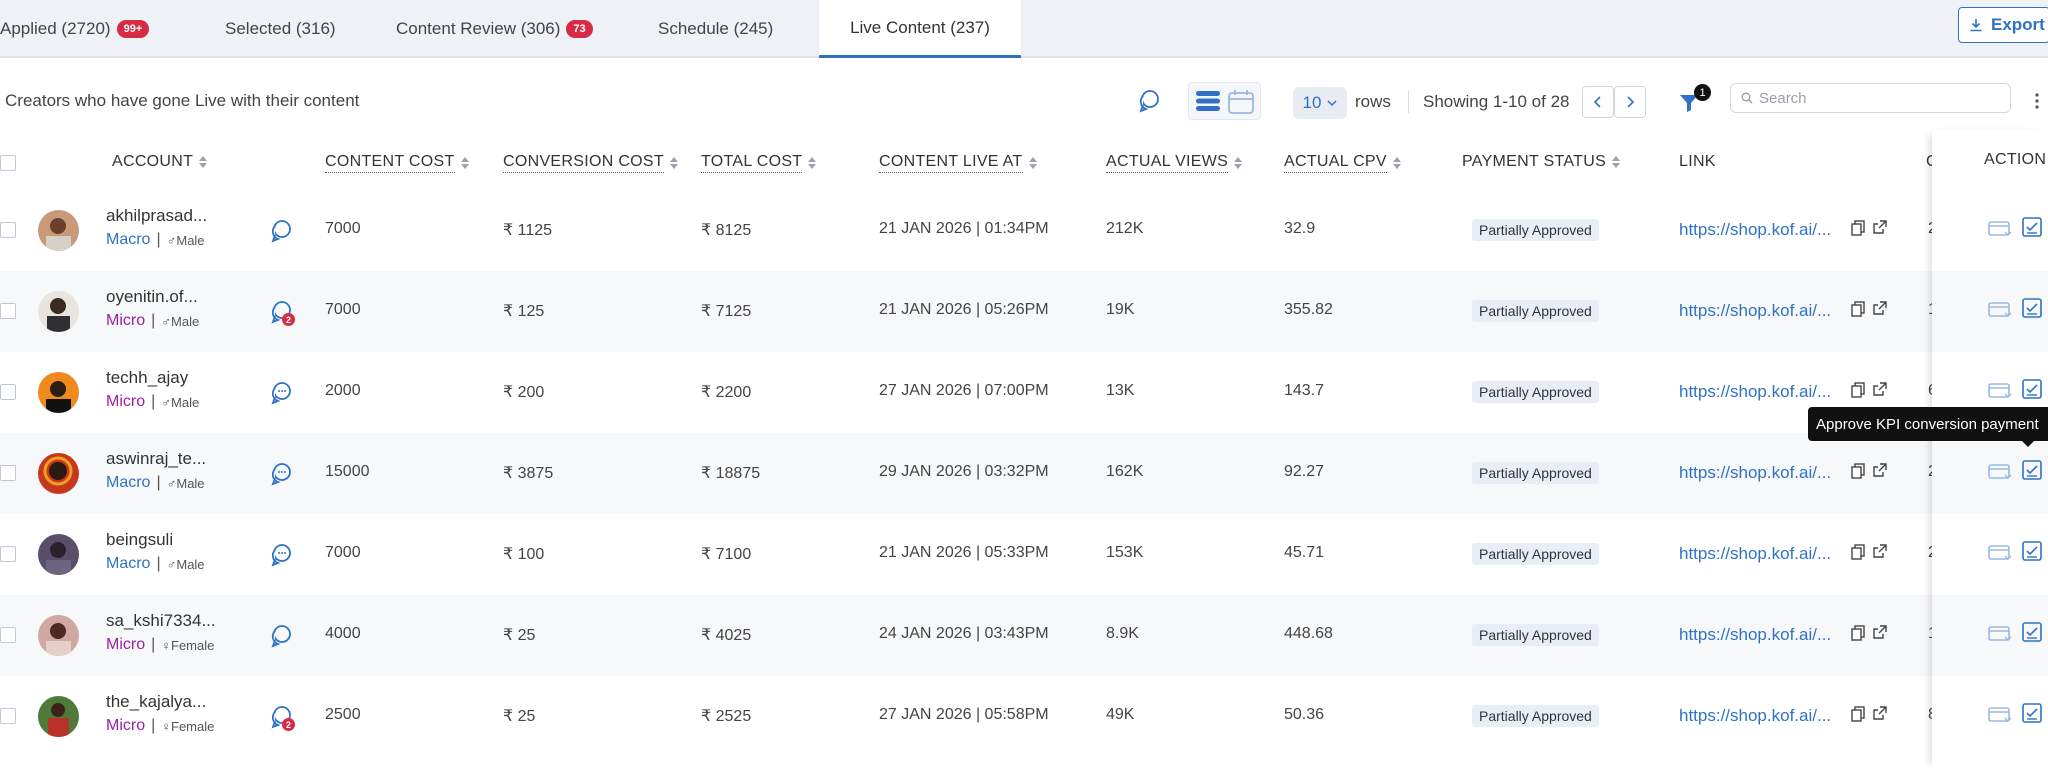 This screenshot has width=2048, height=768. I want to click on status-badge: Partially Approved, so click(1535, 716).